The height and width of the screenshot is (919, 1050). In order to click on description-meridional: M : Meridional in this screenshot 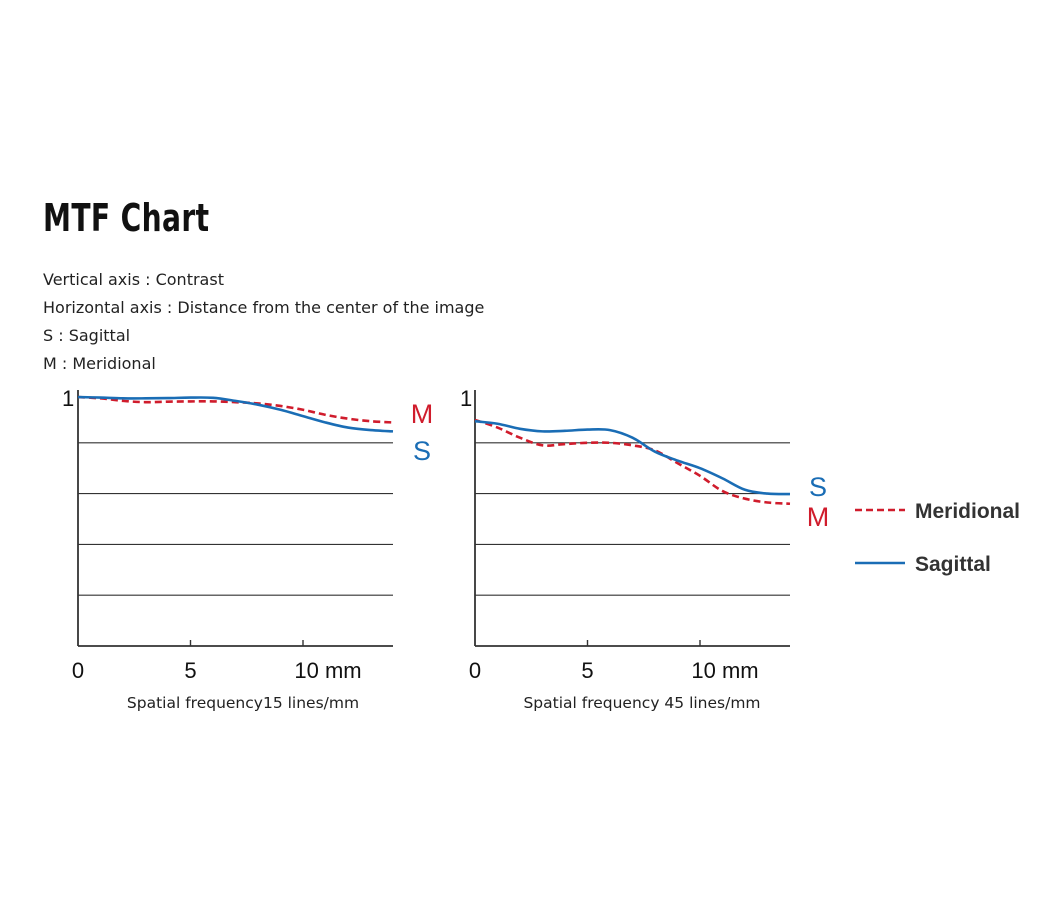, I will do `click(99, 363)`.